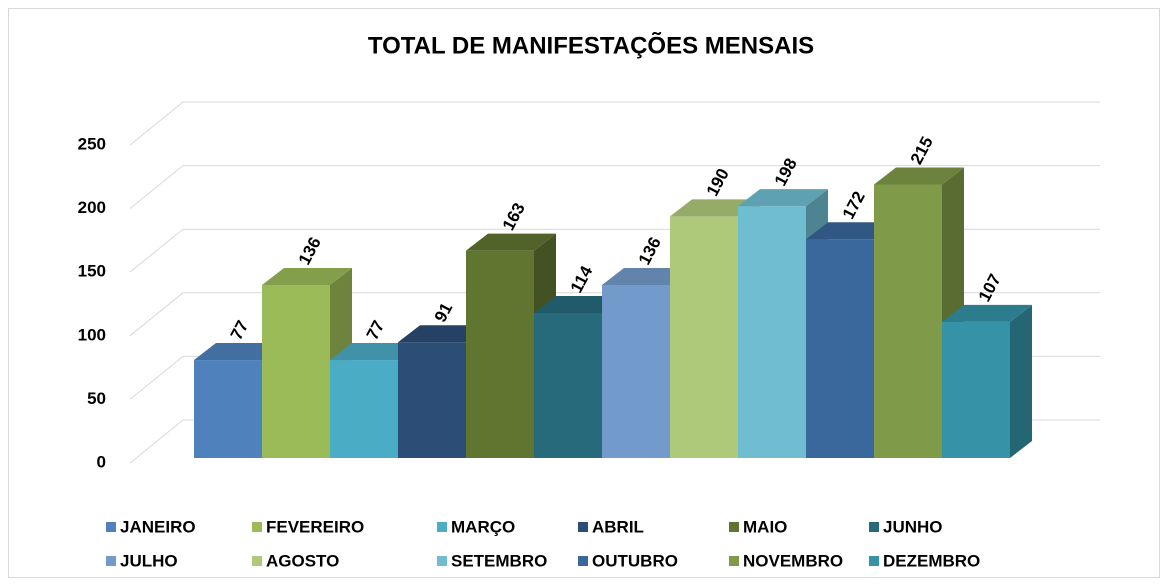 This screenshot has width=1169, height=586. What do you see at coordinates (92, 143) in the screenshot?
I see `y-tick-label: 250` at bounding box center [92, 143].